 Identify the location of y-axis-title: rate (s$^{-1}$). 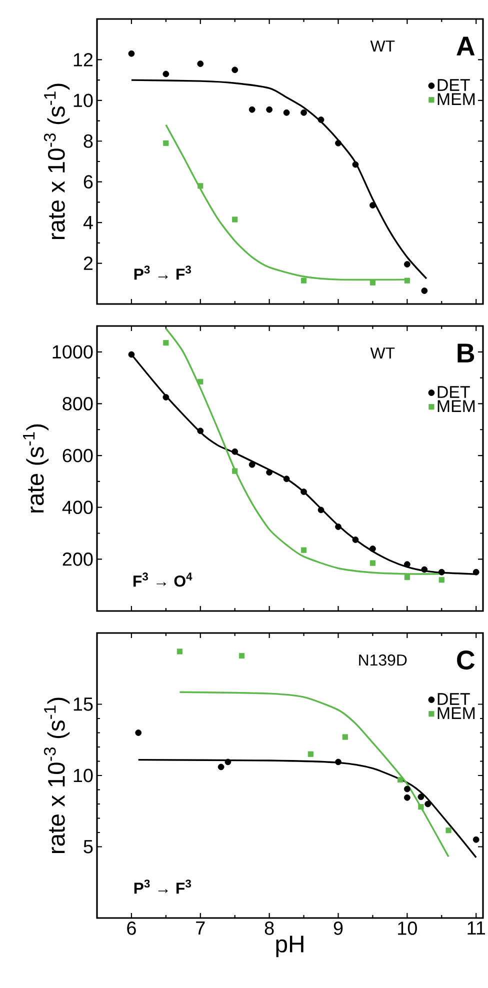
(36, 468).